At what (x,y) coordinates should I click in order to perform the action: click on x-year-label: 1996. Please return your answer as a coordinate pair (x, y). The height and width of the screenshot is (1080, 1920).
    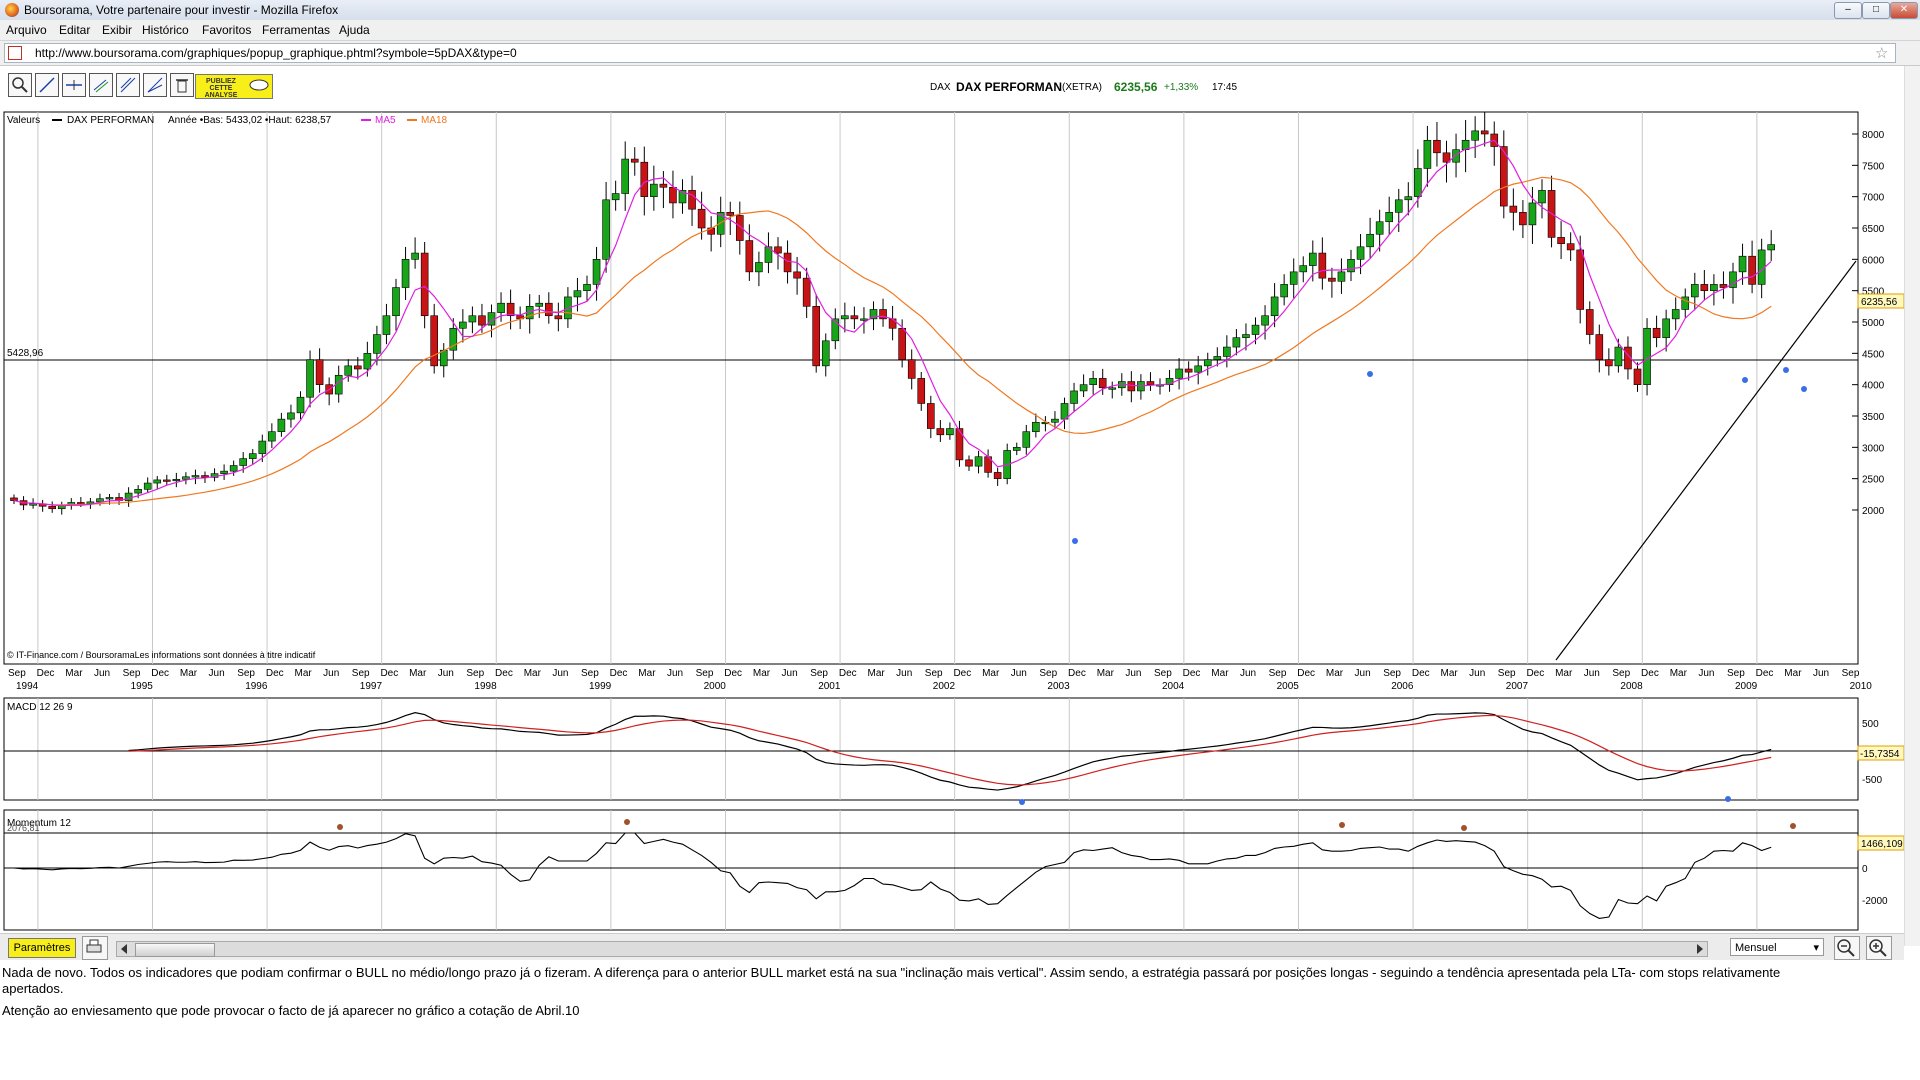
    Looking at the image, I should click on (256, 686).